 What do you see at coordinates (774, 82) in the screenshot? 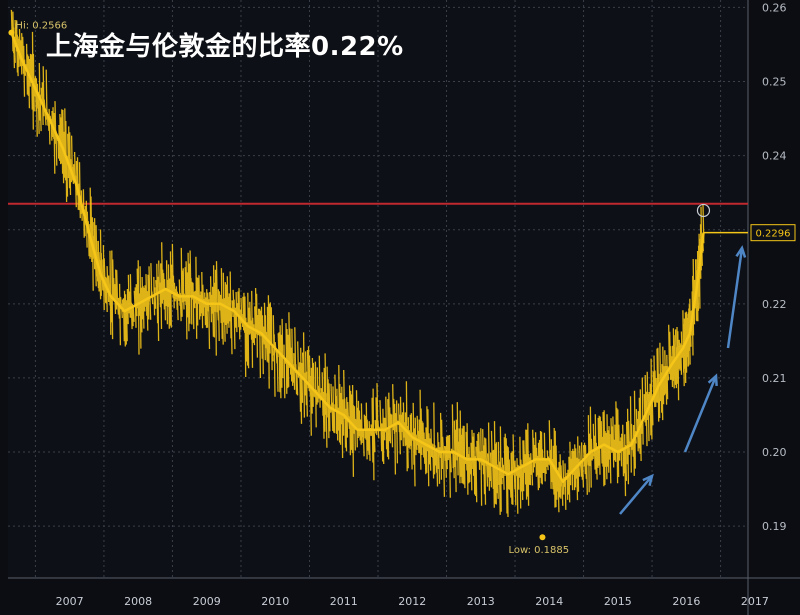
I see `y-tick-label: 0.25` at bounding box center [774, 82].